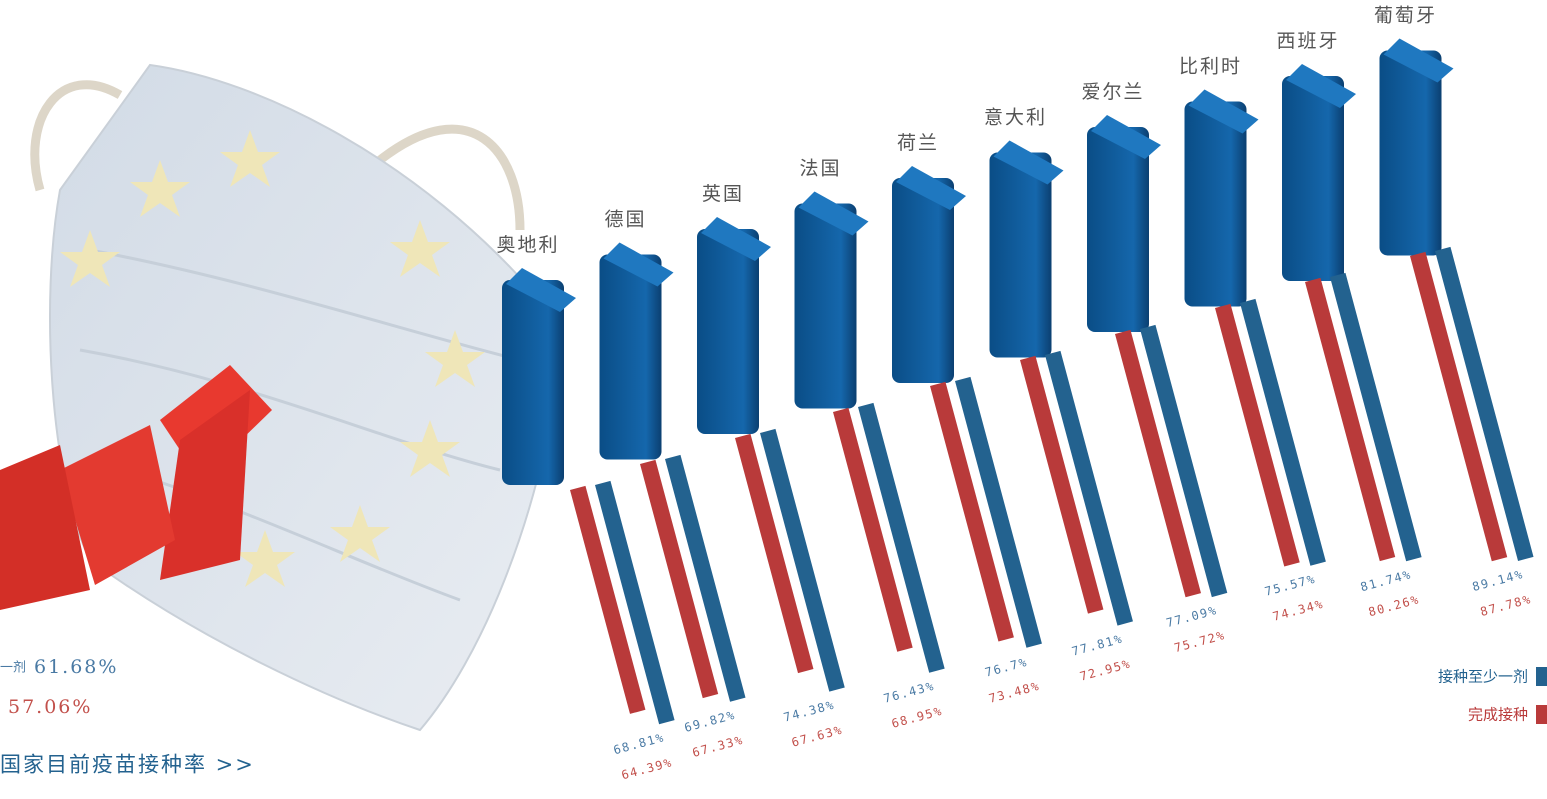  What do you see at coordinates (1298, 610) in the screenshot?
I see `value-label: 74.34%` at bounding box center [1298, 610].